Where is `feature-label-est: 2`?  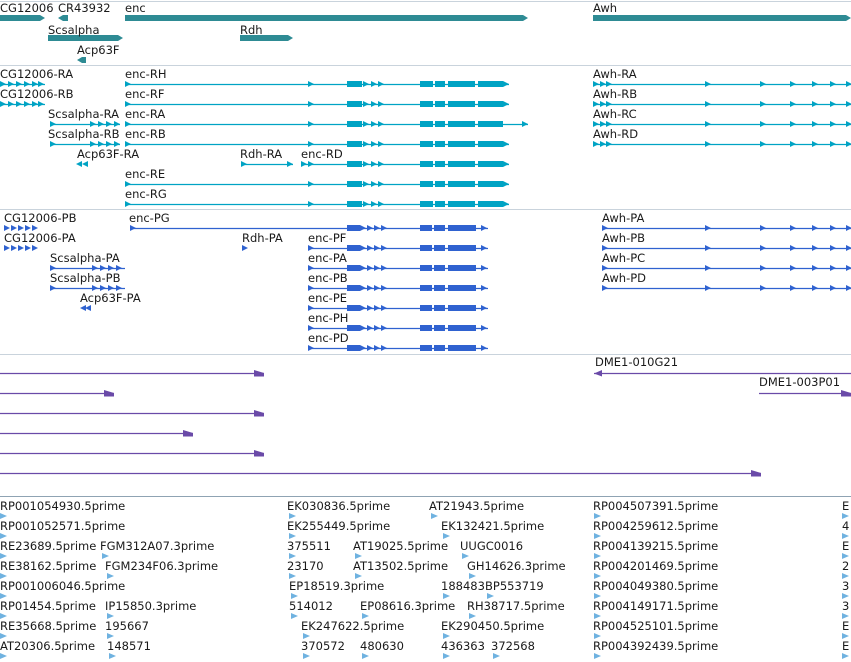
feature-label-est: 2 is located at coordinates (845, 566).